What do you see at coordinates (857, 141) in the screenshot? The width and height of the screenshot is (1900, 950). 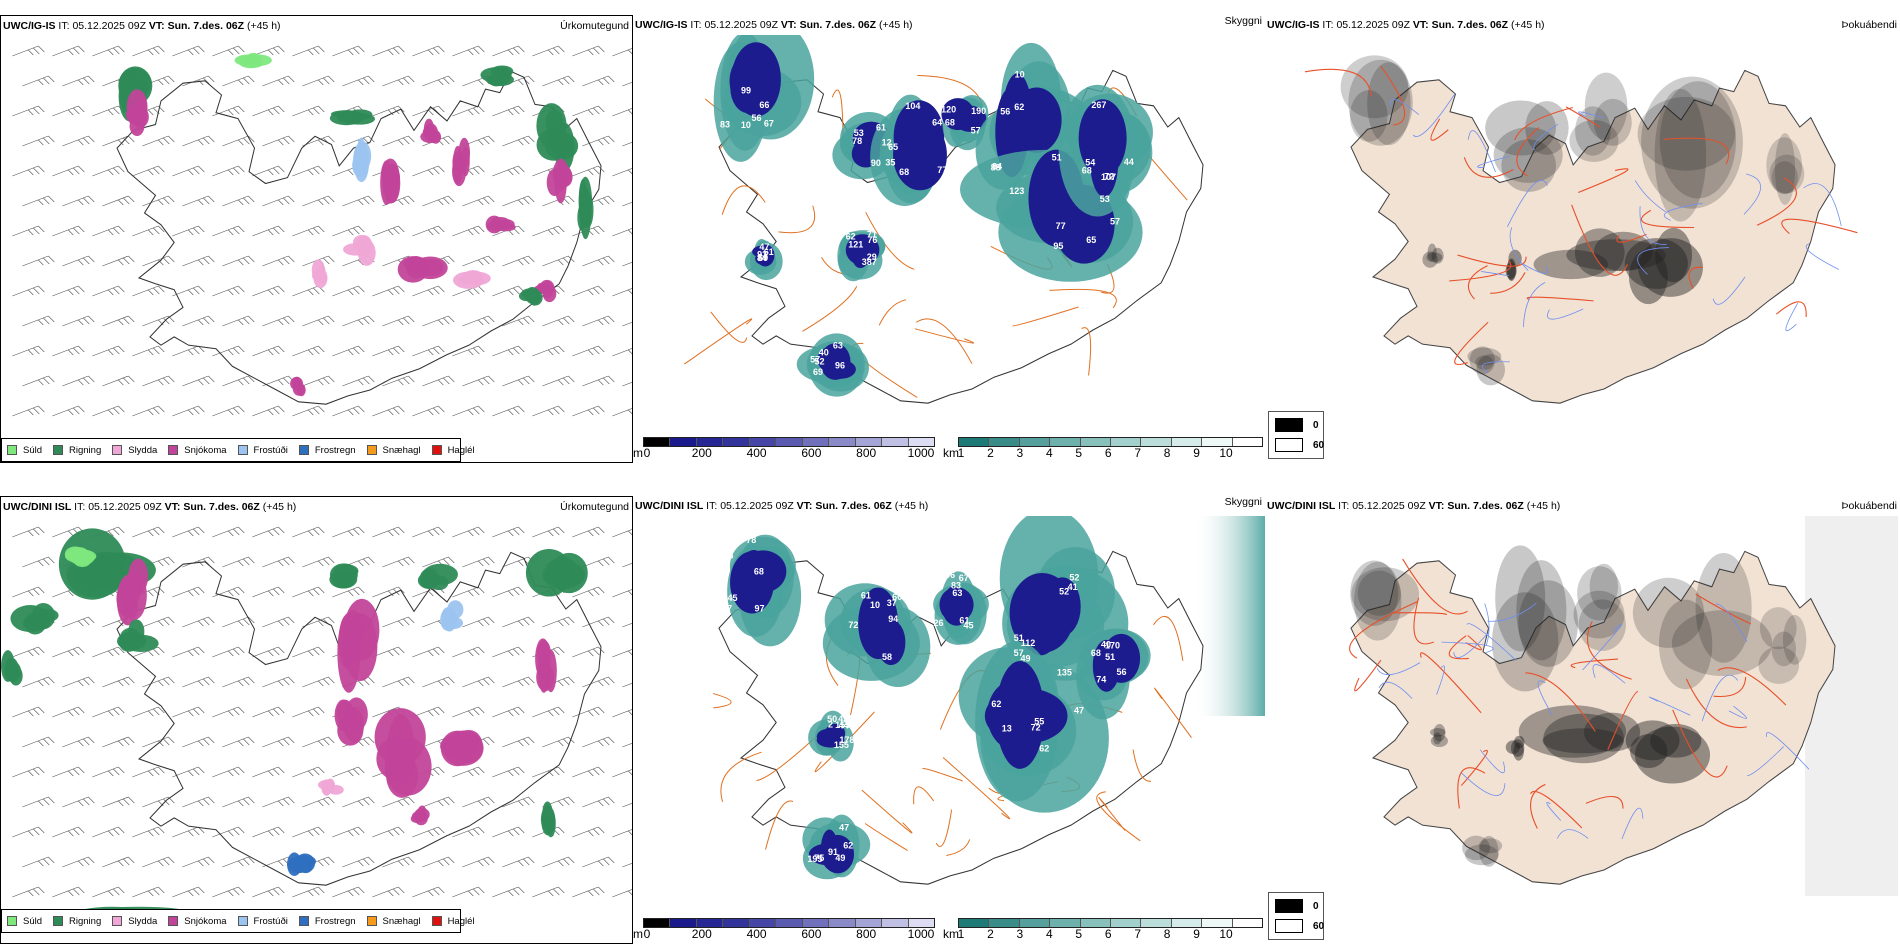 I see `visibility-value-label: 78` at bounding box center [857, 141].